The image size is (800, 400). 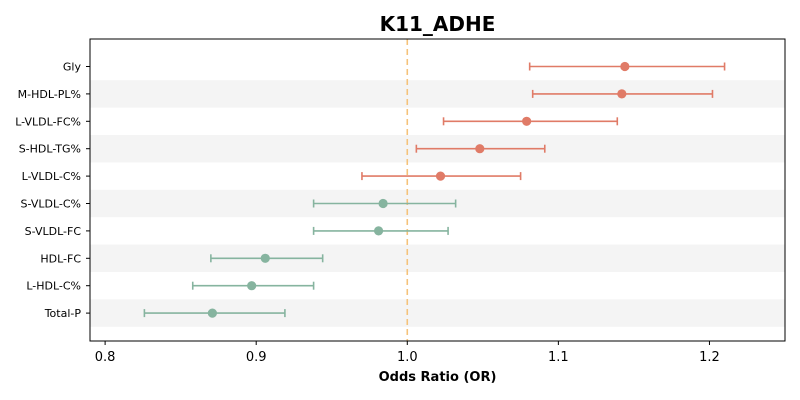 What do you see at coordinates (72, 67) in the screenshot?
I see `y-tick-label: Gly` at bounding box center [72, 67].